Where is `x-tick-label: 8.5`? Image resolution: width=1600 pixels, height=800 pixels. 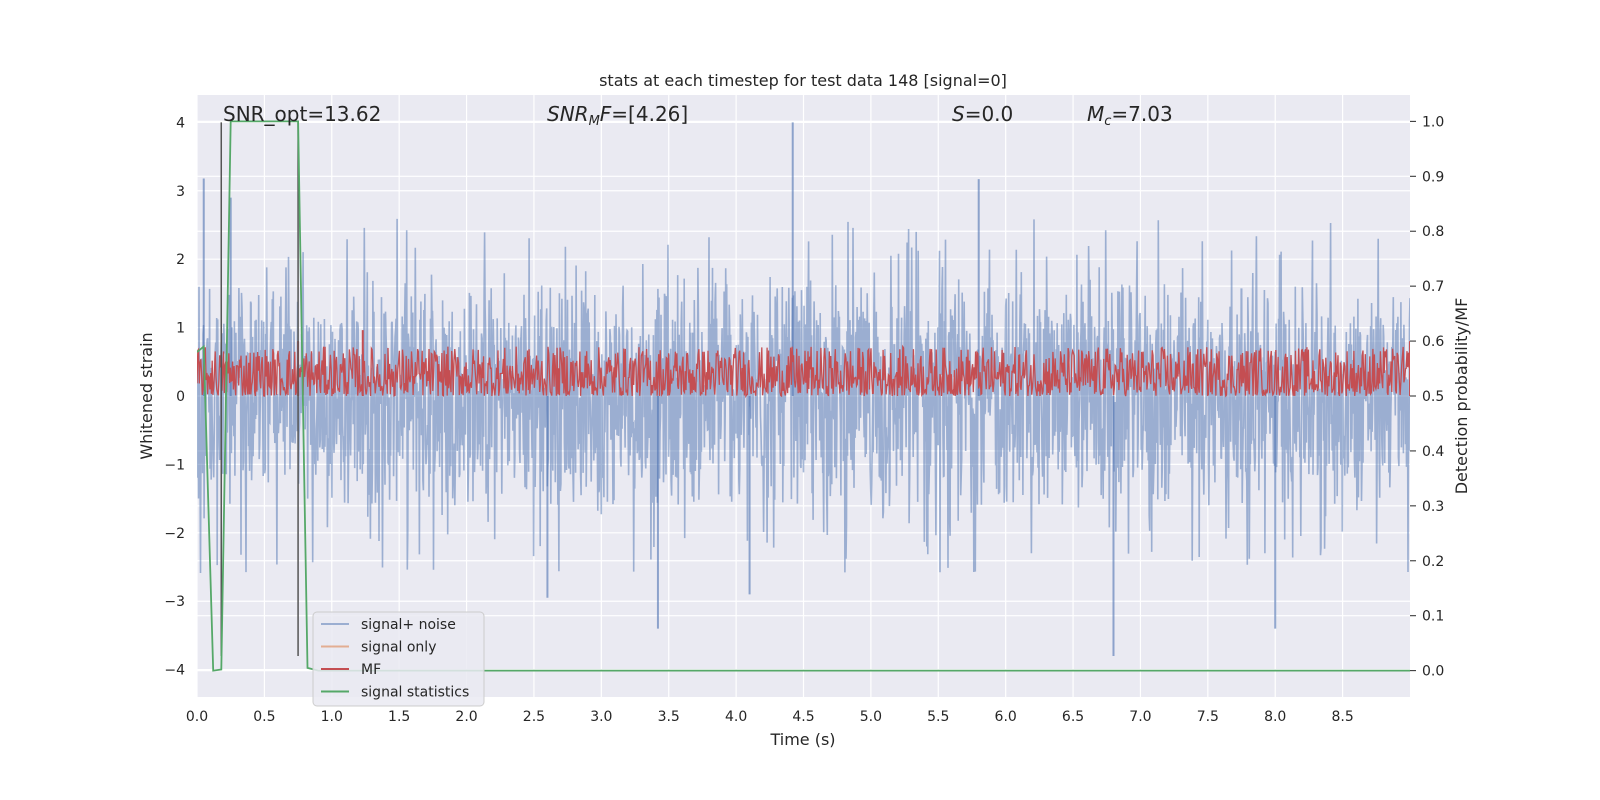
x-tick-label: 8.5 is located at coordinates (1342, 717).